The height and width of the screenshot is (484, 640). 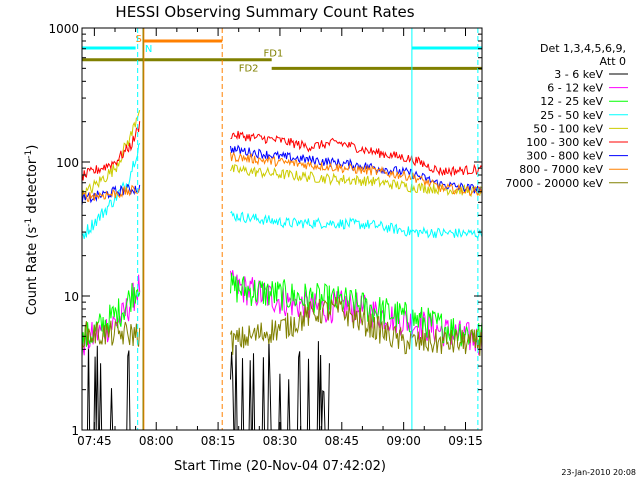 I want to click on legend-label-9: 7000 - 20000 keV, so click(x=554, y=183).